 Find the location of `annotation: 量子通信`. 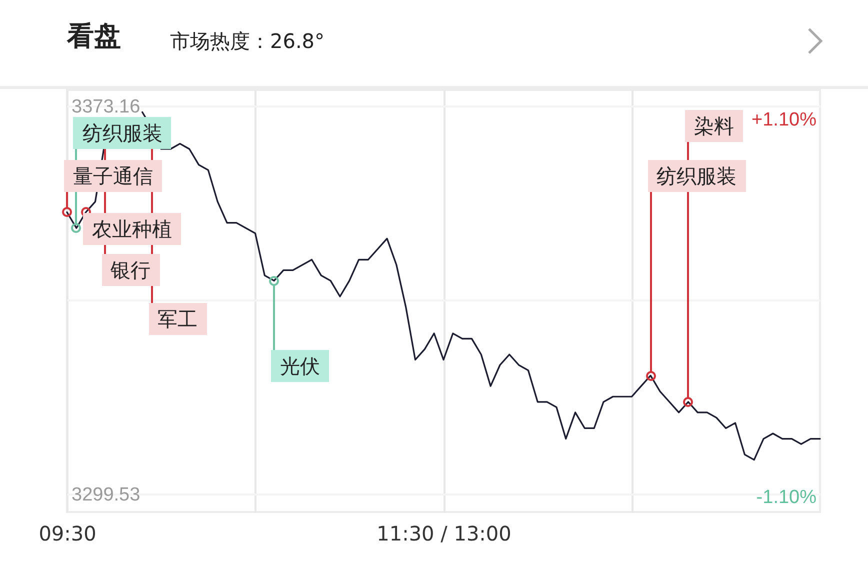

annotation: 量子通信 is located at coordinates (113, 176).